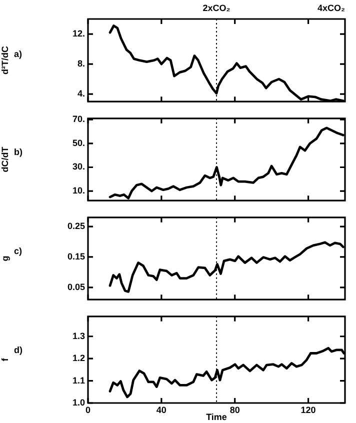 This screenshot has width=356, height=423. I want to click on y-axis-title: g, so click(5, 259).